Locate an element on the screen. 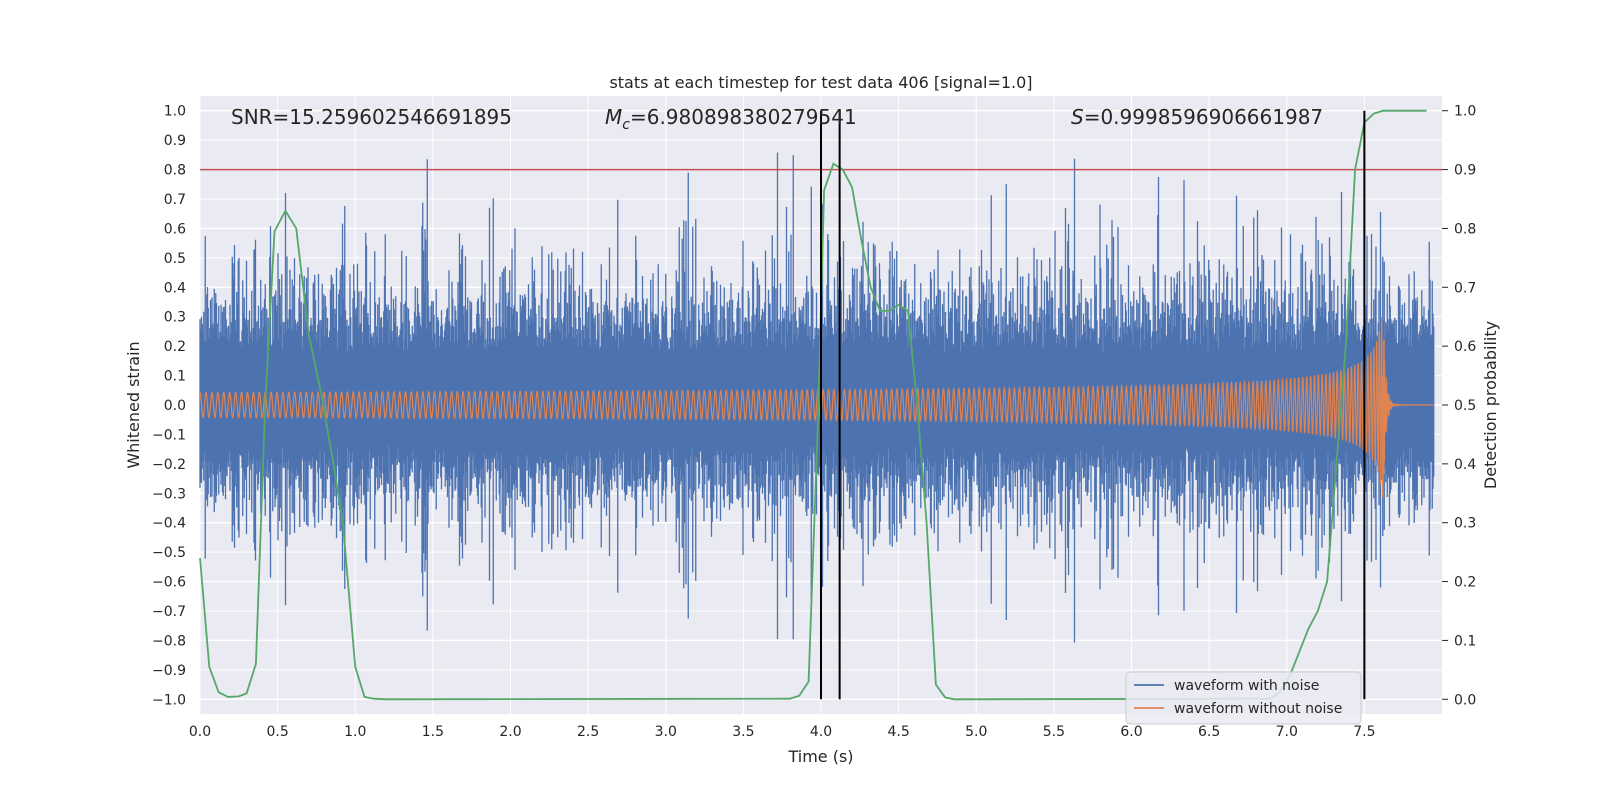  y2-tick-label: 0.7 is located at coordinates (1465, 288).